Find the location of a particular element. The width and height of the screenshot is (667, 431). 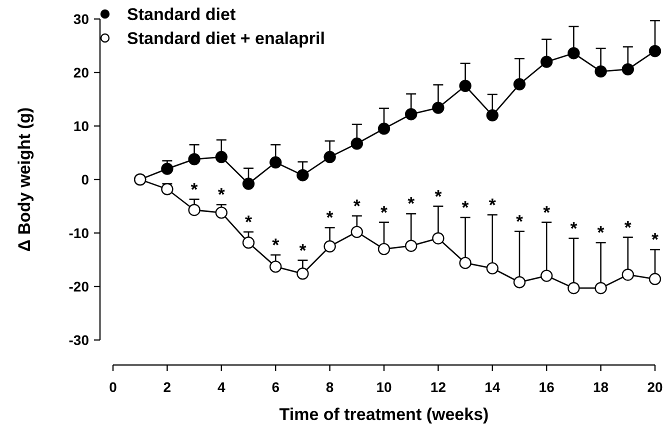

y-tick-label: -20 is located at coordinates (79, 286).